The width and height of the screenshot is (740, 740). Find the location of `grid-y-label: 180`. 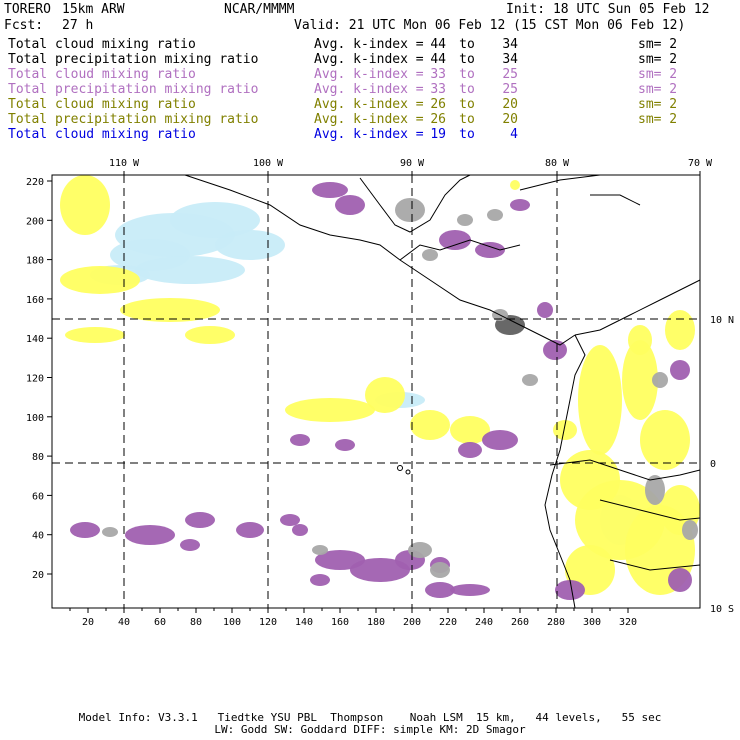

grid-y-label: 180 is located at coordinates (35, 261).